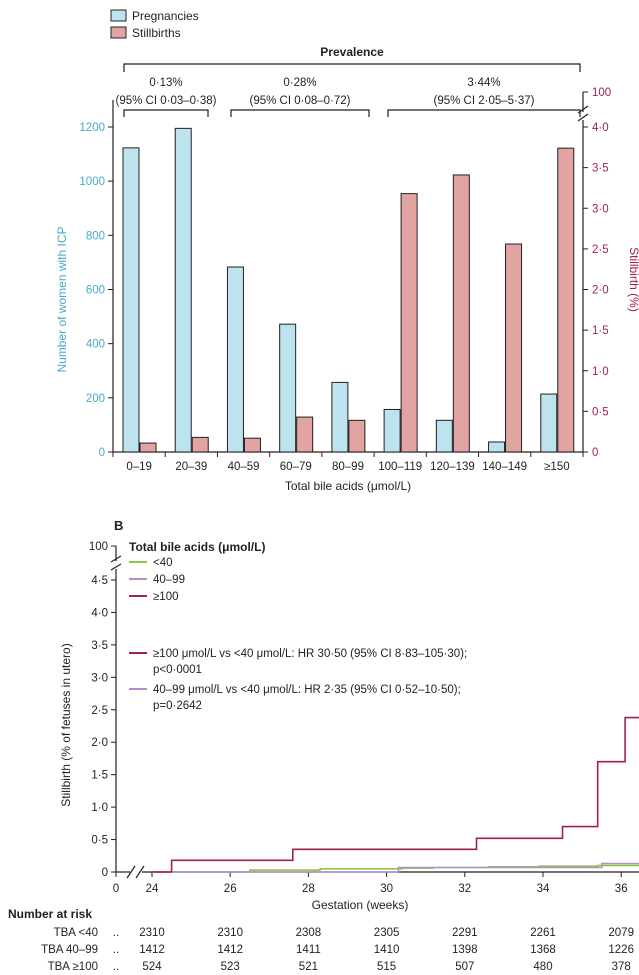  I want to click on right-axis-tick-label: 2·5, so click(600, 250).